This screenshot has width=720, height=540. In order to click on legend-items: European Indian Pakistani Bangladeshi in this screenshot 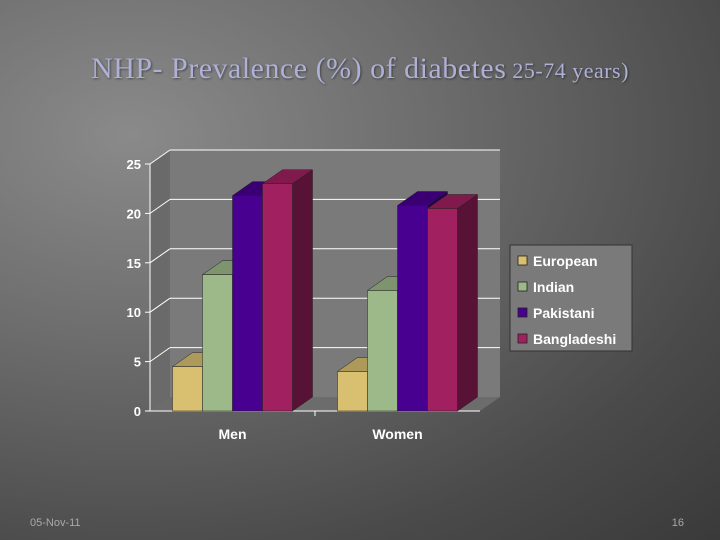, I will do `click(566, 300)`.